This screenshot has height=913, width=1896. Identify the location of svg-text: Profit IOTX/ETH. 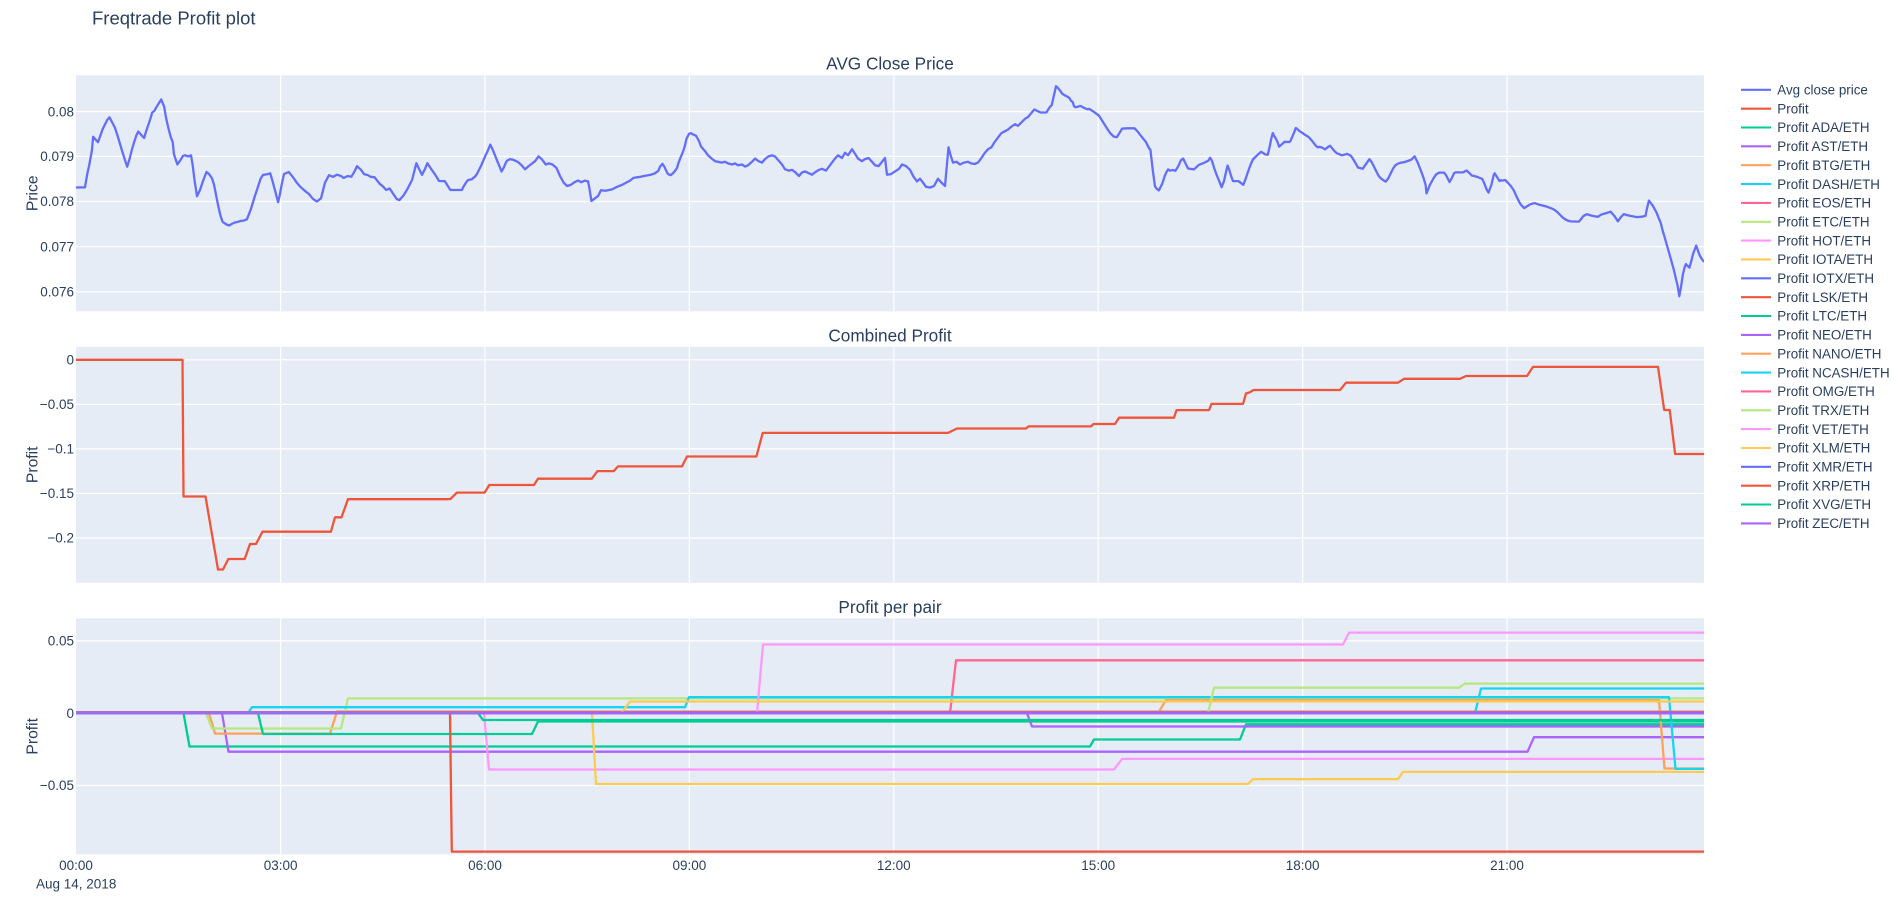
(1825, 278).